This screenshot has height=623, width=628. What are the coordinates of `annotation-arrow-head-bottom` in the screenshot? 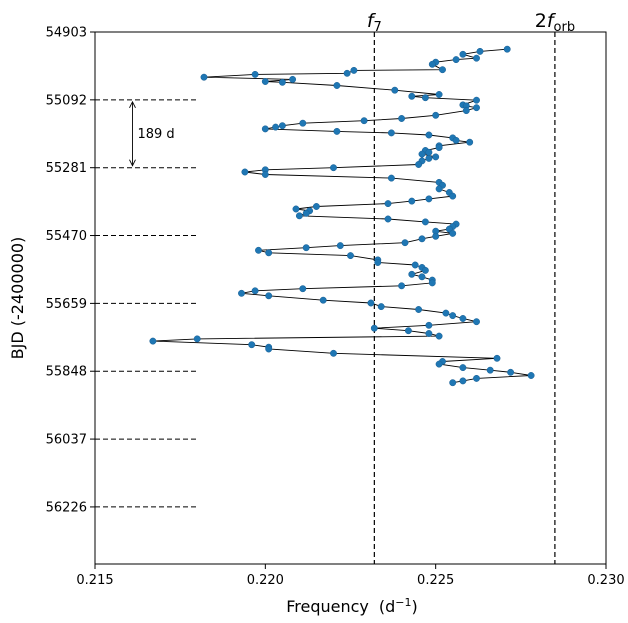 It's located at (132, 163).